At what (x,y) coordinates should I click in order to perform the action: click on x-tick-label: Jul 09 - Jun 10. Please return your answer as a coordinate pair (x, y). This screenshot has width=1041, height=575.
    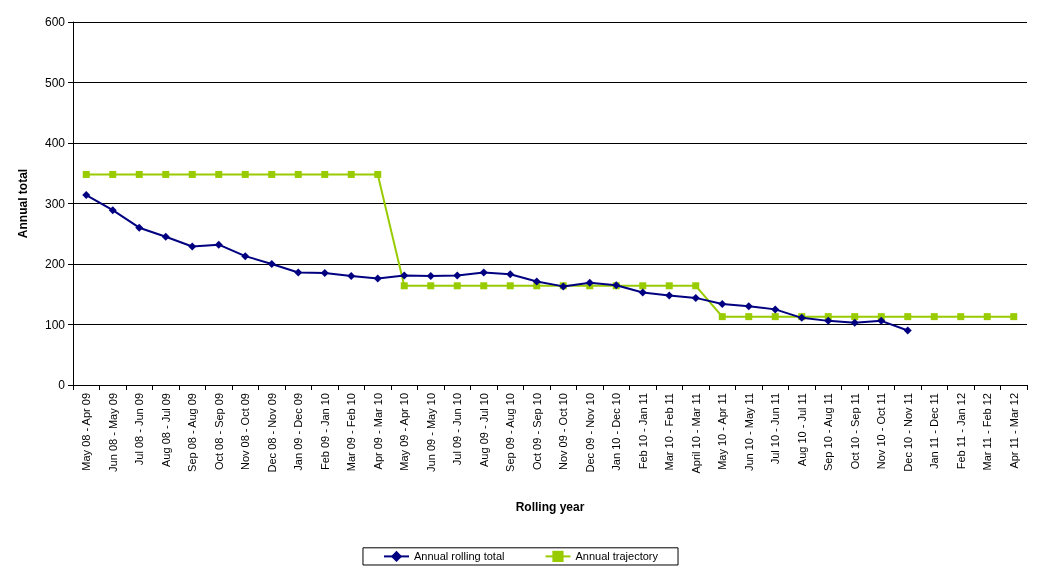
    Looking at the image, I should click on (457, 429).